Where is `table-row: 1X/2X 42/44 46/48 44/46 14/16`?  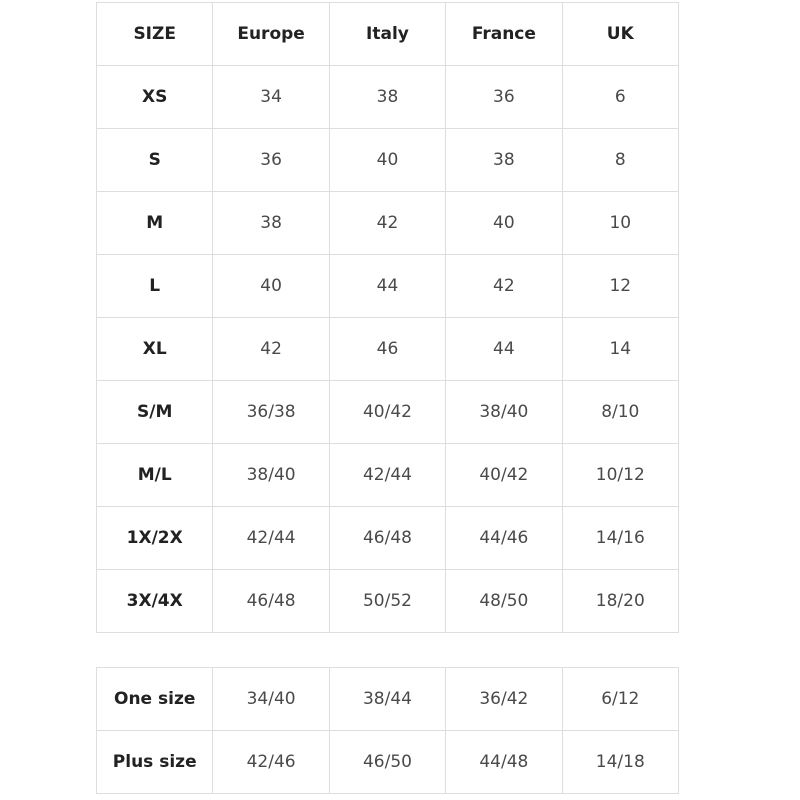
table-row: 1X/2X 42/44 46/48 44/46 14/16 is located at coordinates (387, 538).